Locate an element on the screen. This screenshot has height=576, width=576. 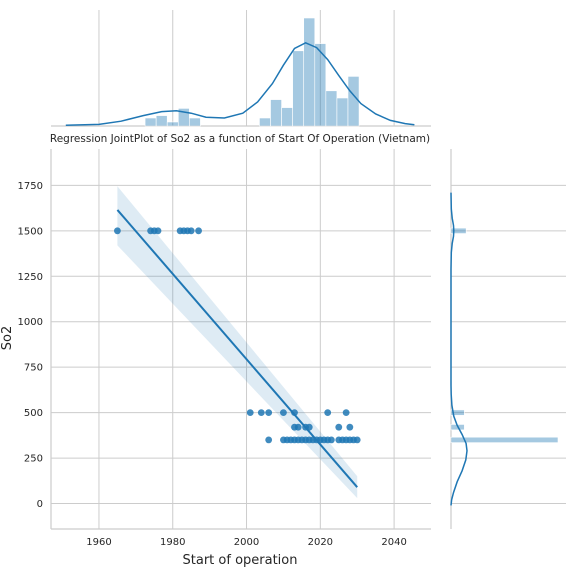
x-marginal-plot is located at coordinates (241, 68).